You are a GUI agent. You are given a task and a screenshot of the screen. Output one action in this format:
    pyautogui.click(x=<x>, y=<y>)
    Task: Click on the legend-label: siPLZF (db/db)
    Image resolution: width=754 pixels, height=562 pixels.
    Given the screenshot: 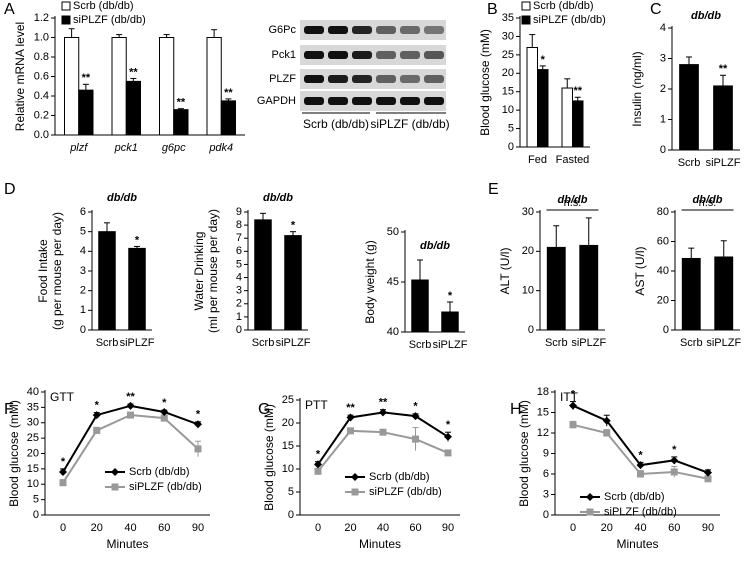 What is the action you would take?
    pyautogui.click(x=109, y=20)
    